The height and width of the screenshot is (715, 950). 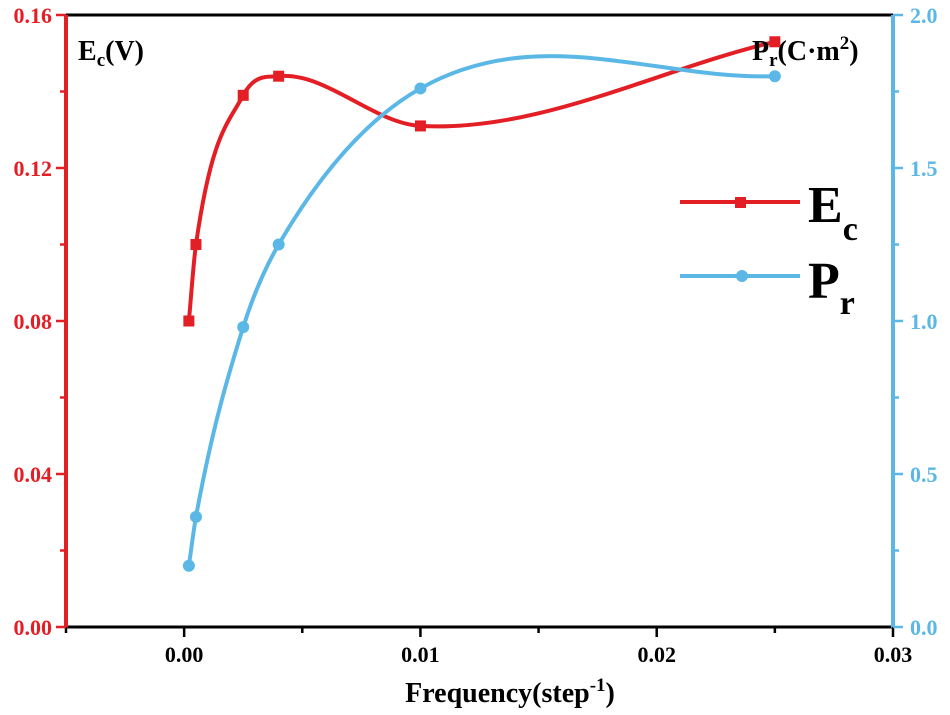 I want to click on right-tick-label: 0.0, so click(x=924, y=627).